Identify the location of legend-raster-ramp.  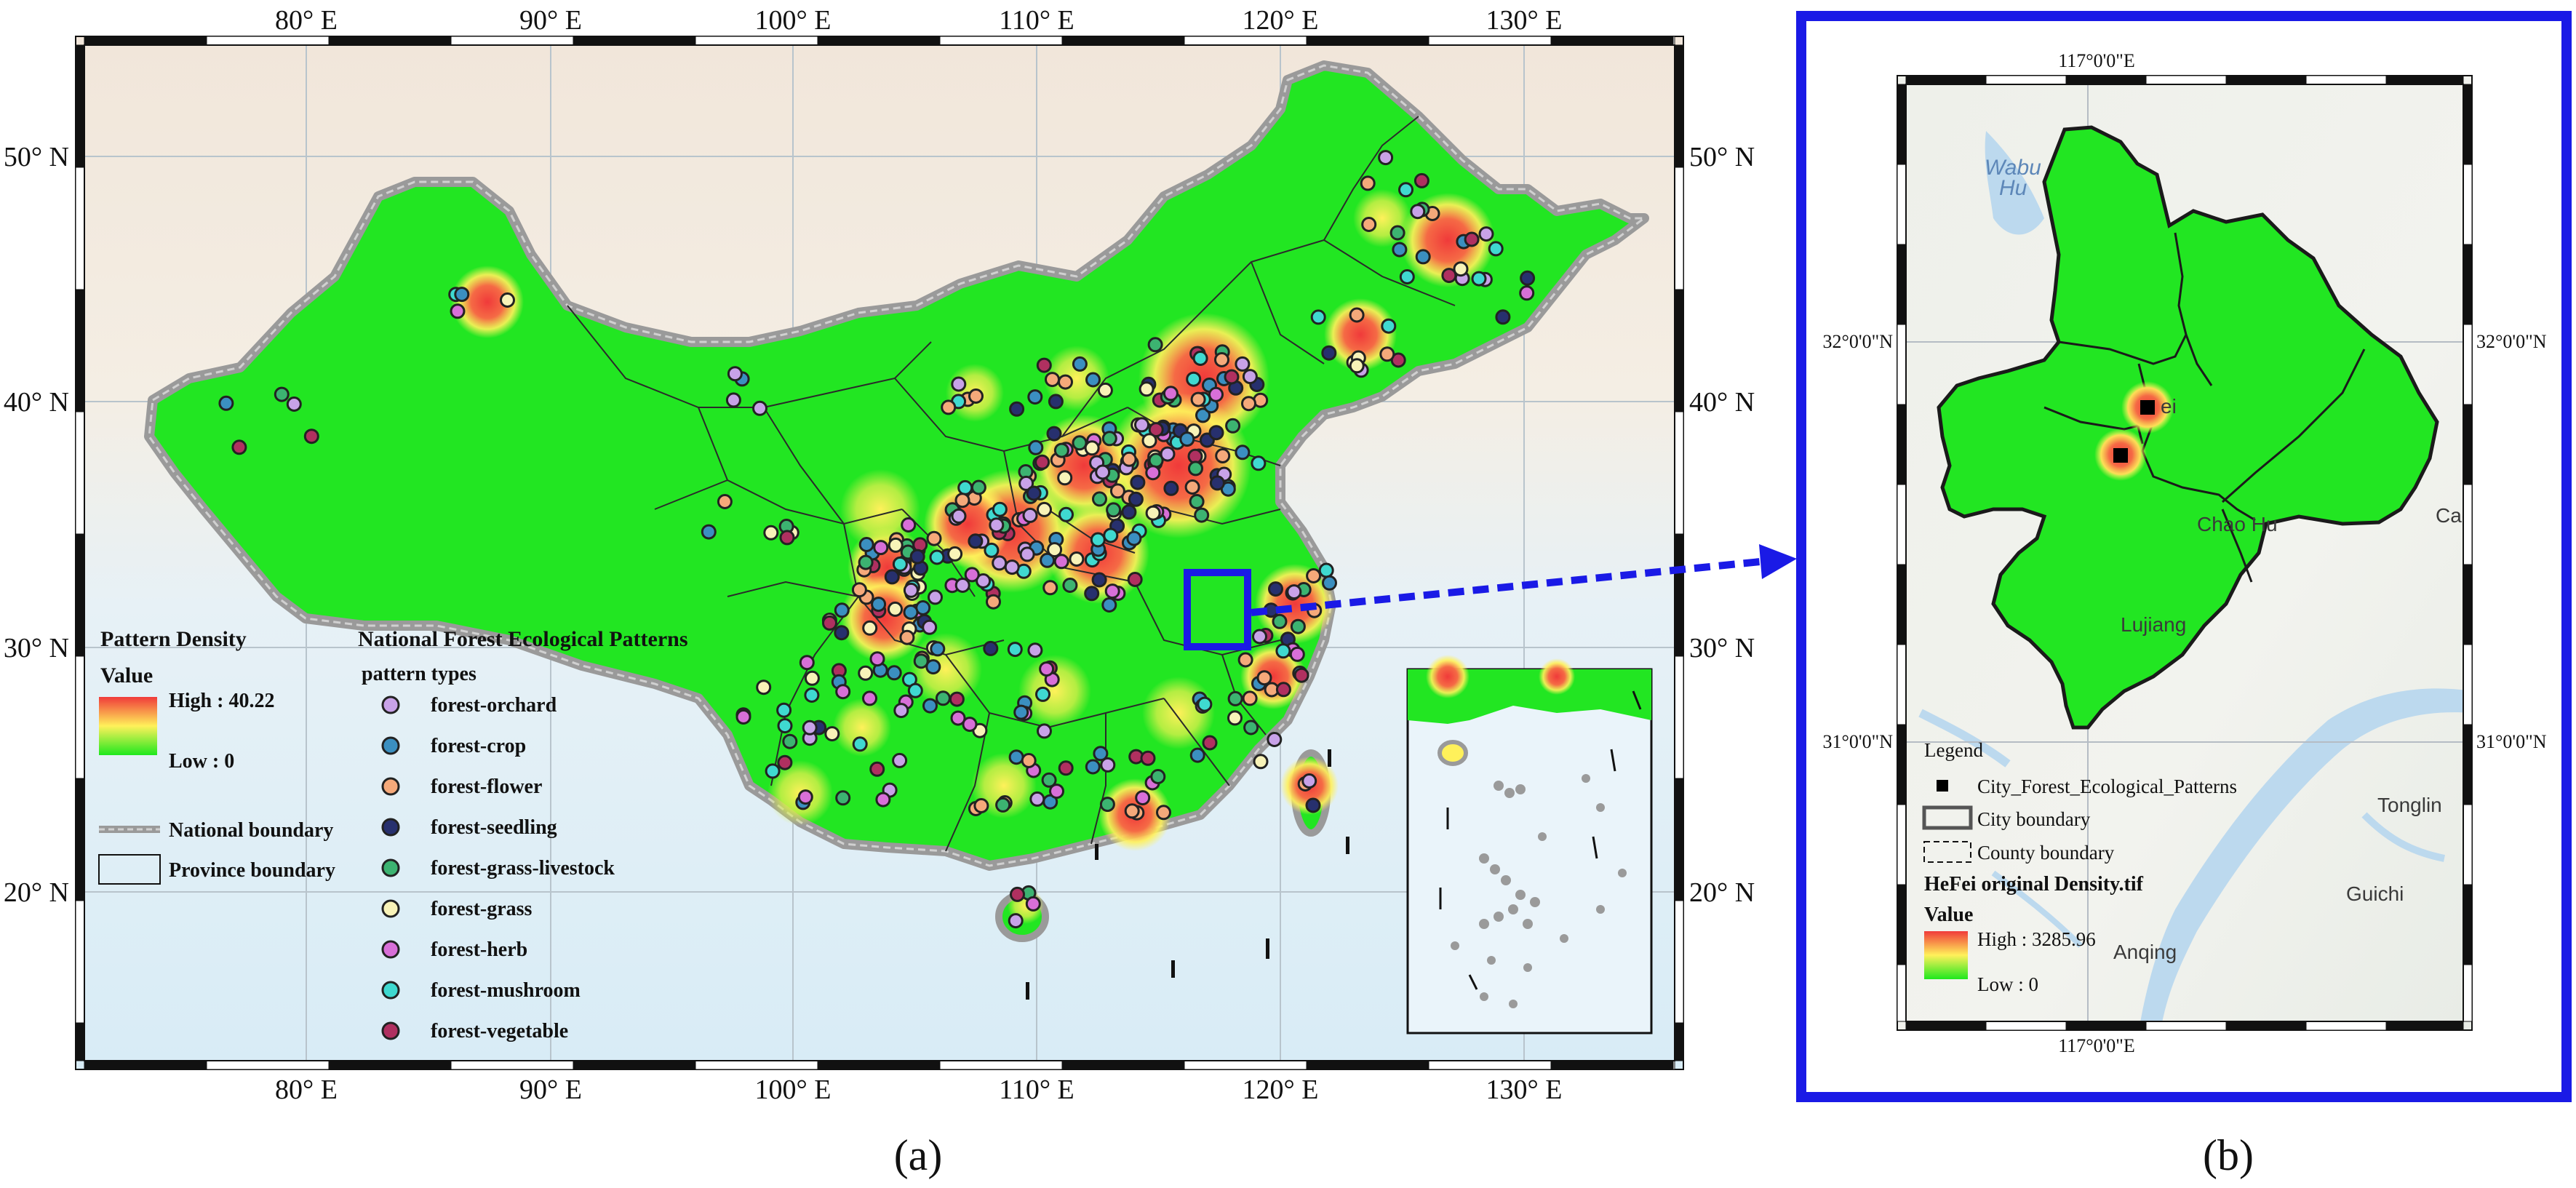
(1946, 955).